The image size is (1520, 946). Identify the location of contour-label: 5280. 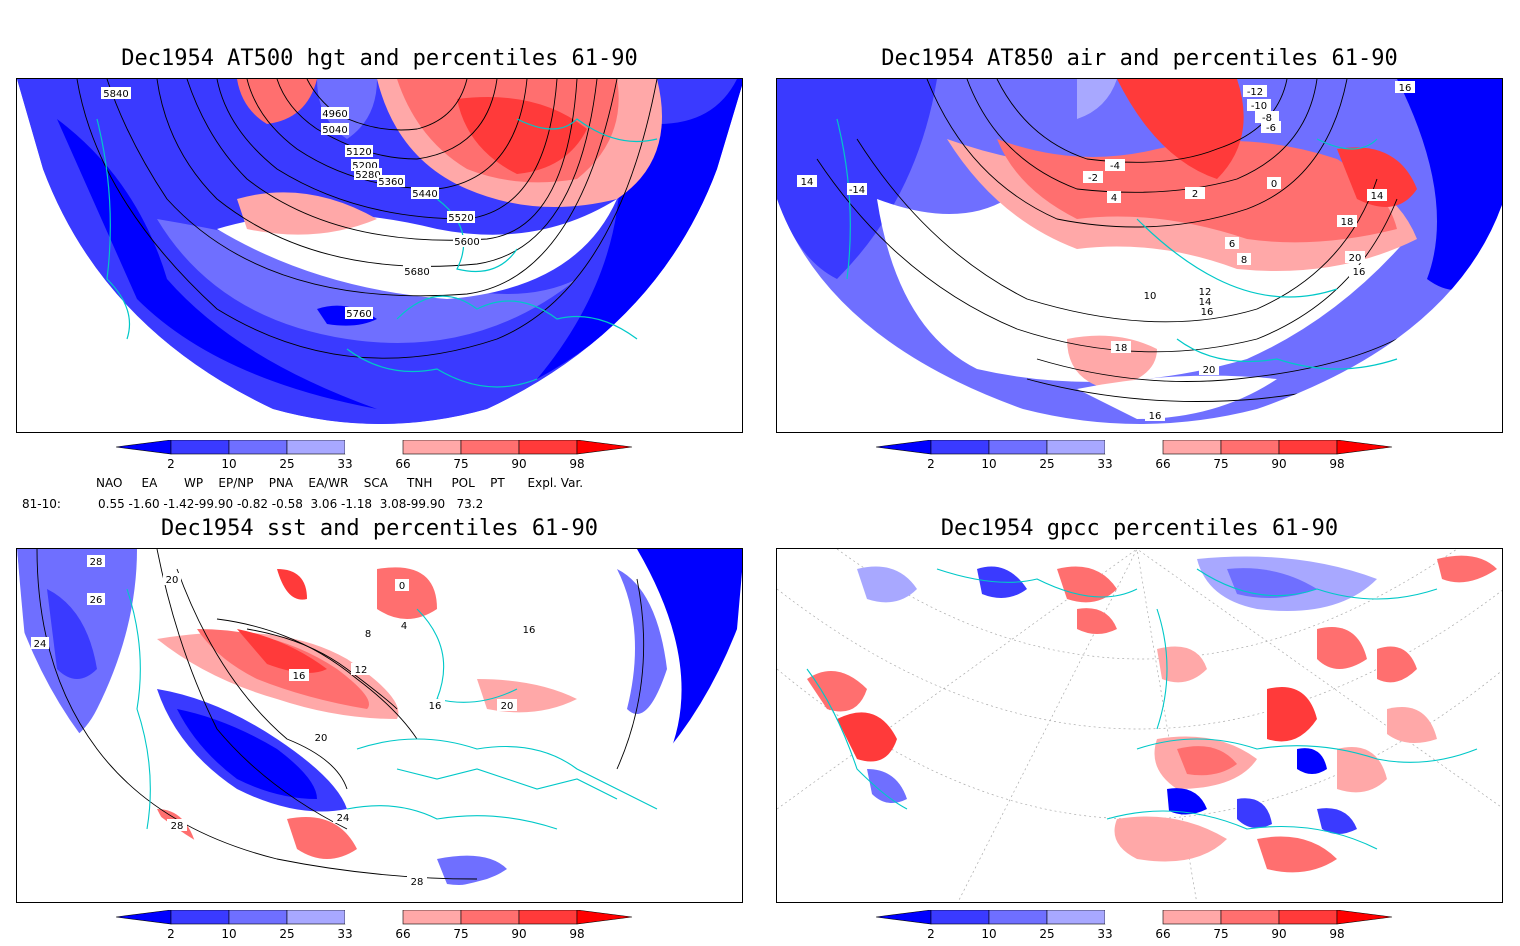
(367, 175).